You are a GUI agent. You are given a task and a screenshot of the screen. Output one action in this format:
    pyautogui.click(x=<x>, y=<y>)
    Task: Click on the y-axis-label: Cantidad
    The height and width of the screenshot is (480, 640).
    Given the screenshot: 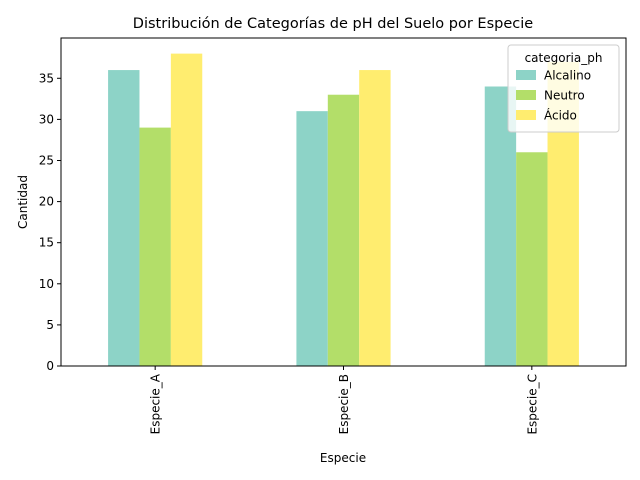 What is the action you would take?
    pyautogui.click(x=23, y=202)
    